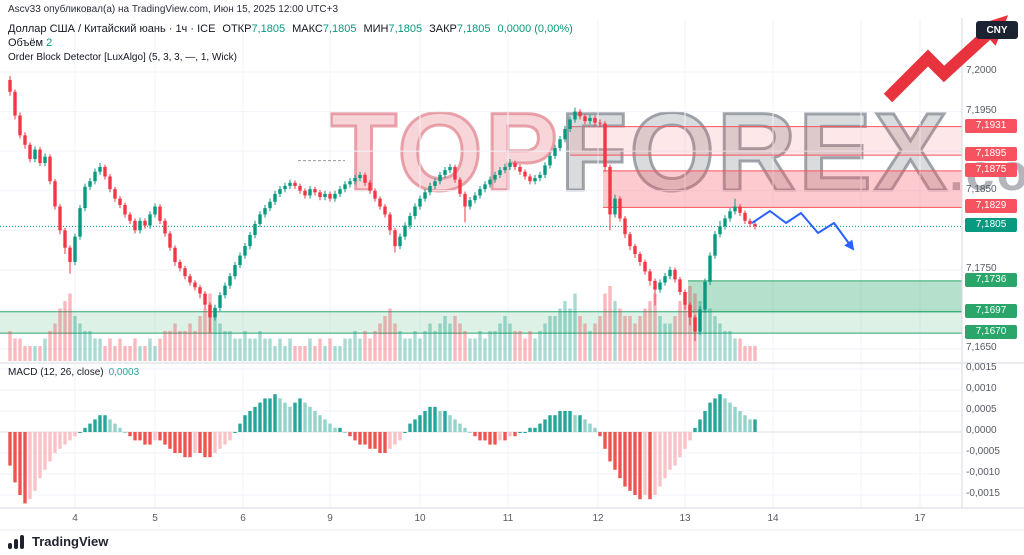  What do you see at coordinates (983, 493) in the screenshot?
I see `macd-axis-label: -0,0015` at bounding box center [983, 493].